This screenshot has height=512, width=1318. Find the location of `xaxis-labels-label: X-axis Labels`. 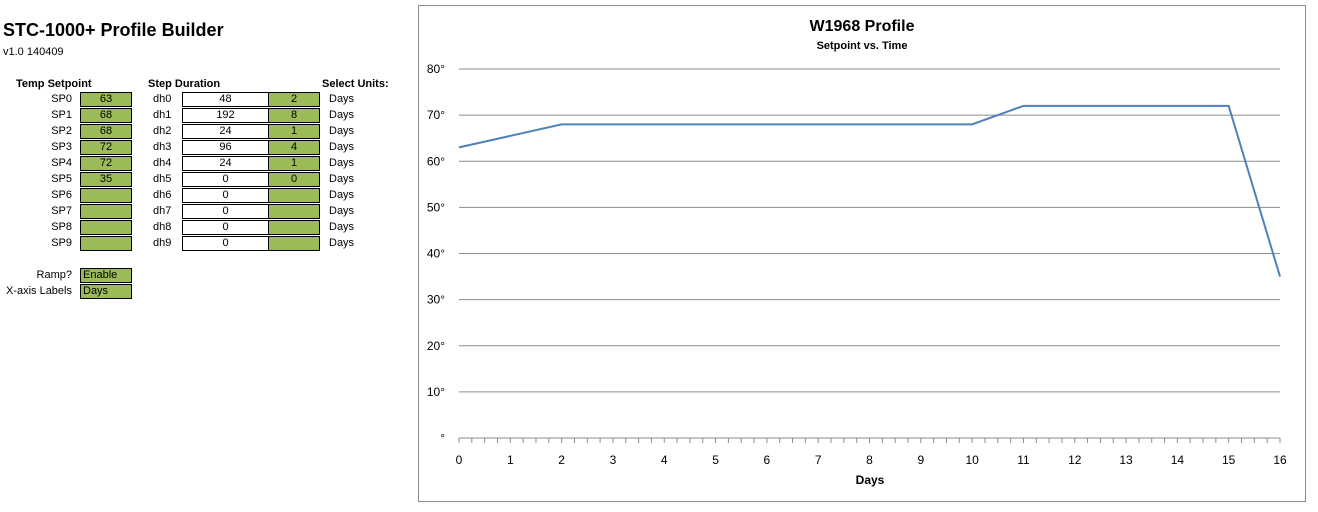

xaxis-labels-label: X-axis Labels is located at coordinates (38, 291).